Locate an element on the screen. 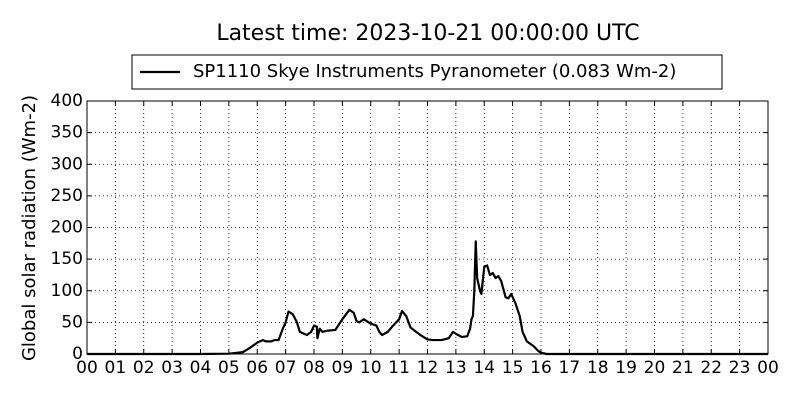  legend-box is located at coordinates (427, 72).